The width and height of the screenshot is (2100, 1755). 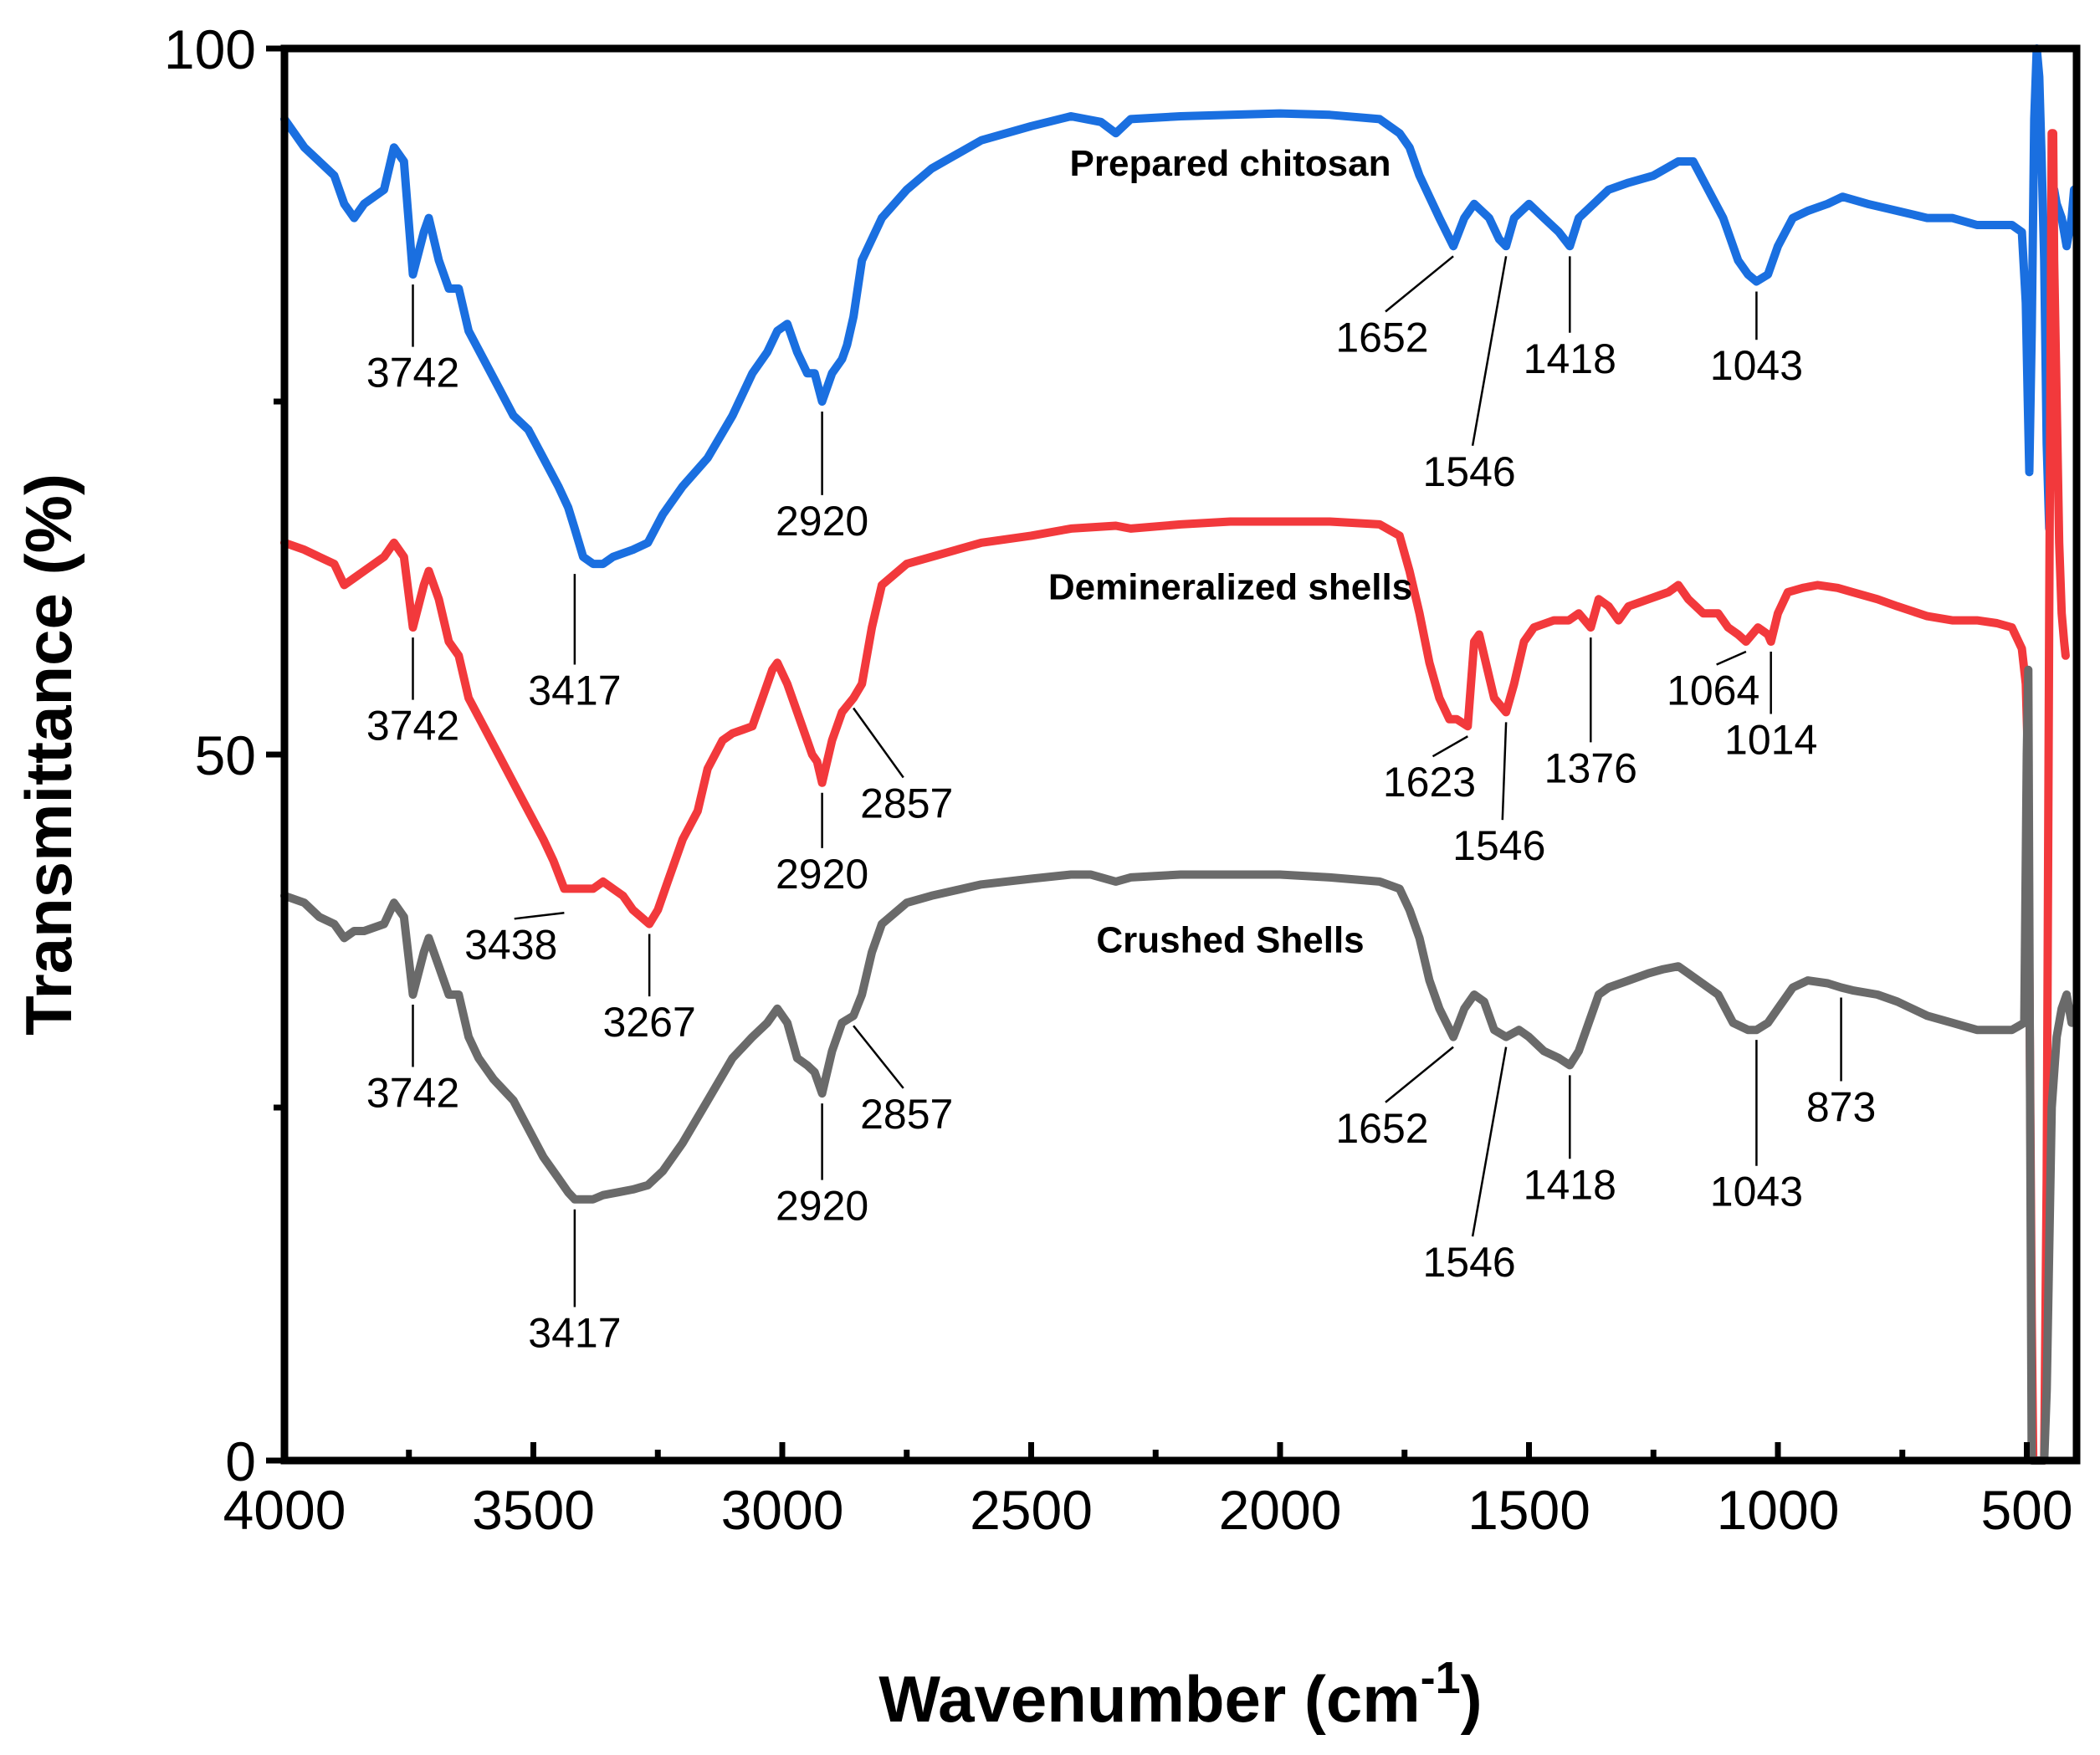 What do you see at coordinates (1590, 767) in the screenshot?
I see `peak-label-demineralized-shells-1376: 1376` at bounding box center [1590, 767].